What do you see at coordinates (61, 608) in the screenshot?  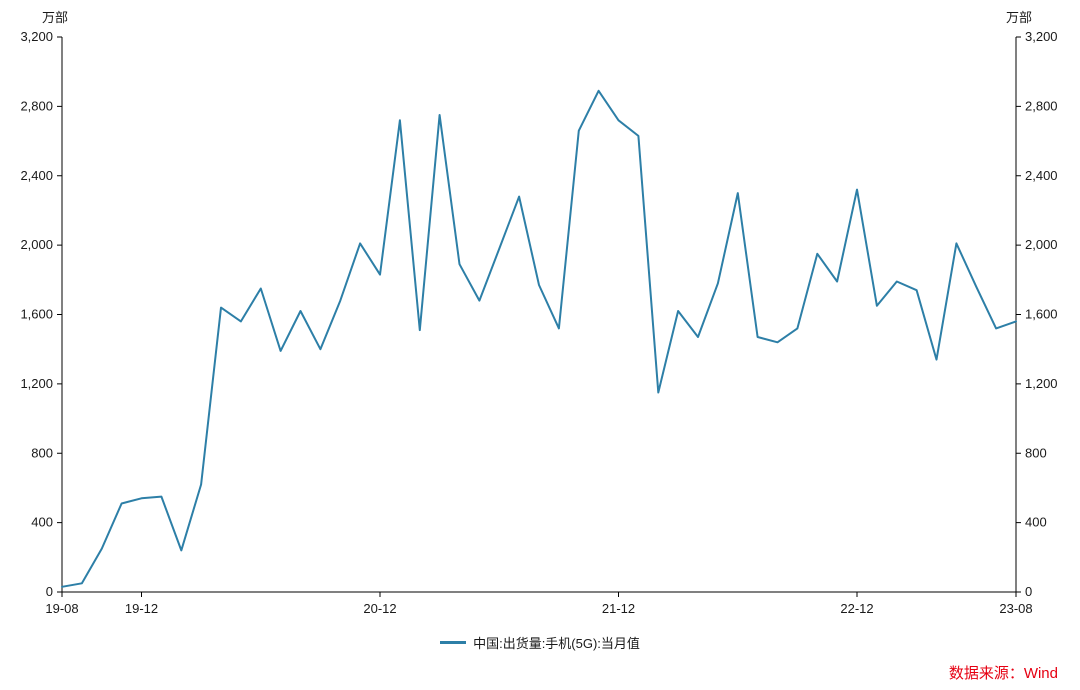 I see `svg-text: 19-08` at bounding box center [61, 608].